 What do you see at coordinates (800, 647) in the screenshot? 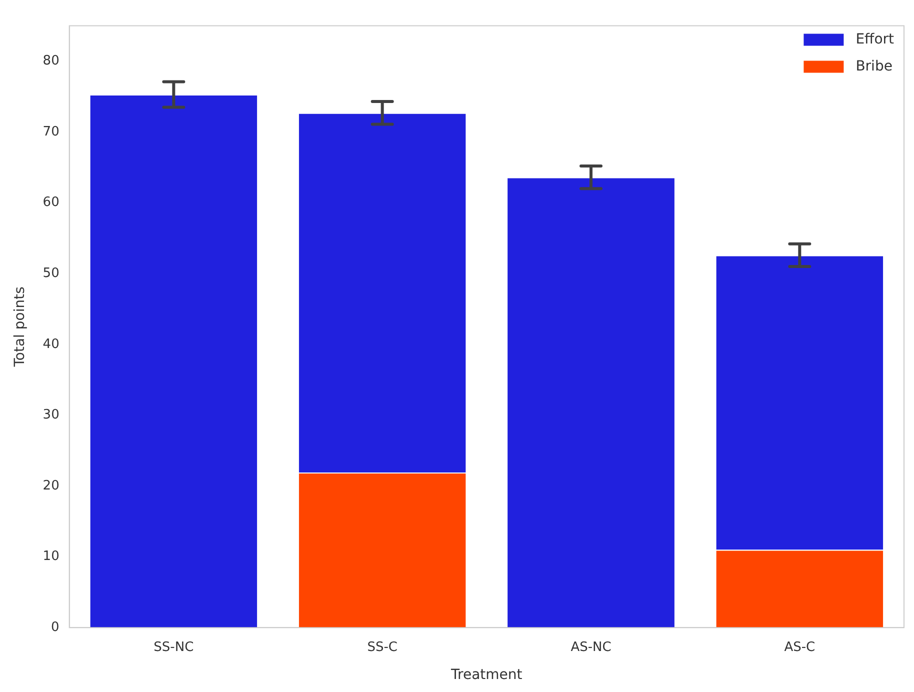
I see `x-tick-label: AS-C` at bounding box center [800, 647].